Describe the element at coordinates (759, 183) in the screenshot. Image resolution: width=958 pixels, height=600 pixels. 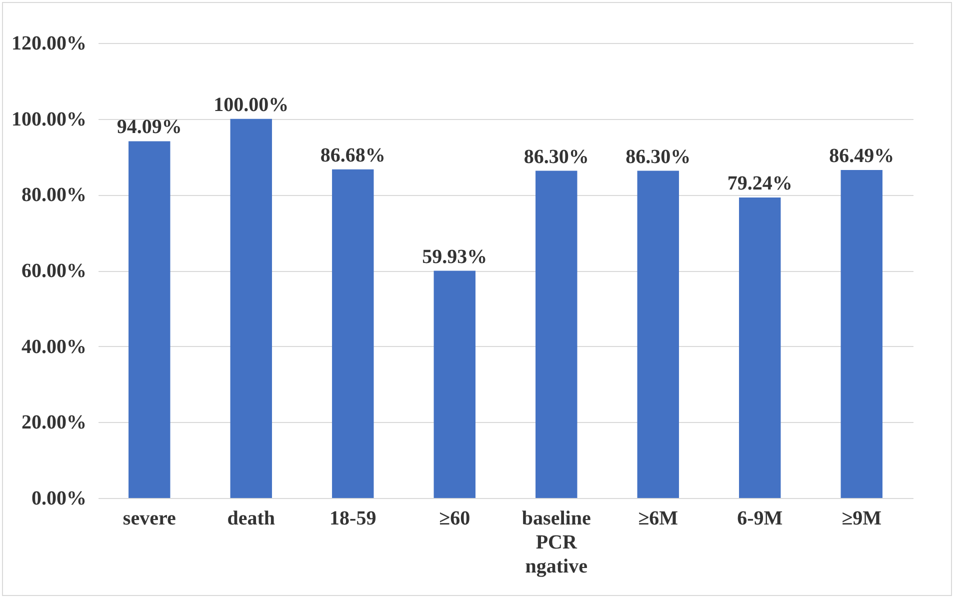
I see `data-label: 79.24%` at that location.